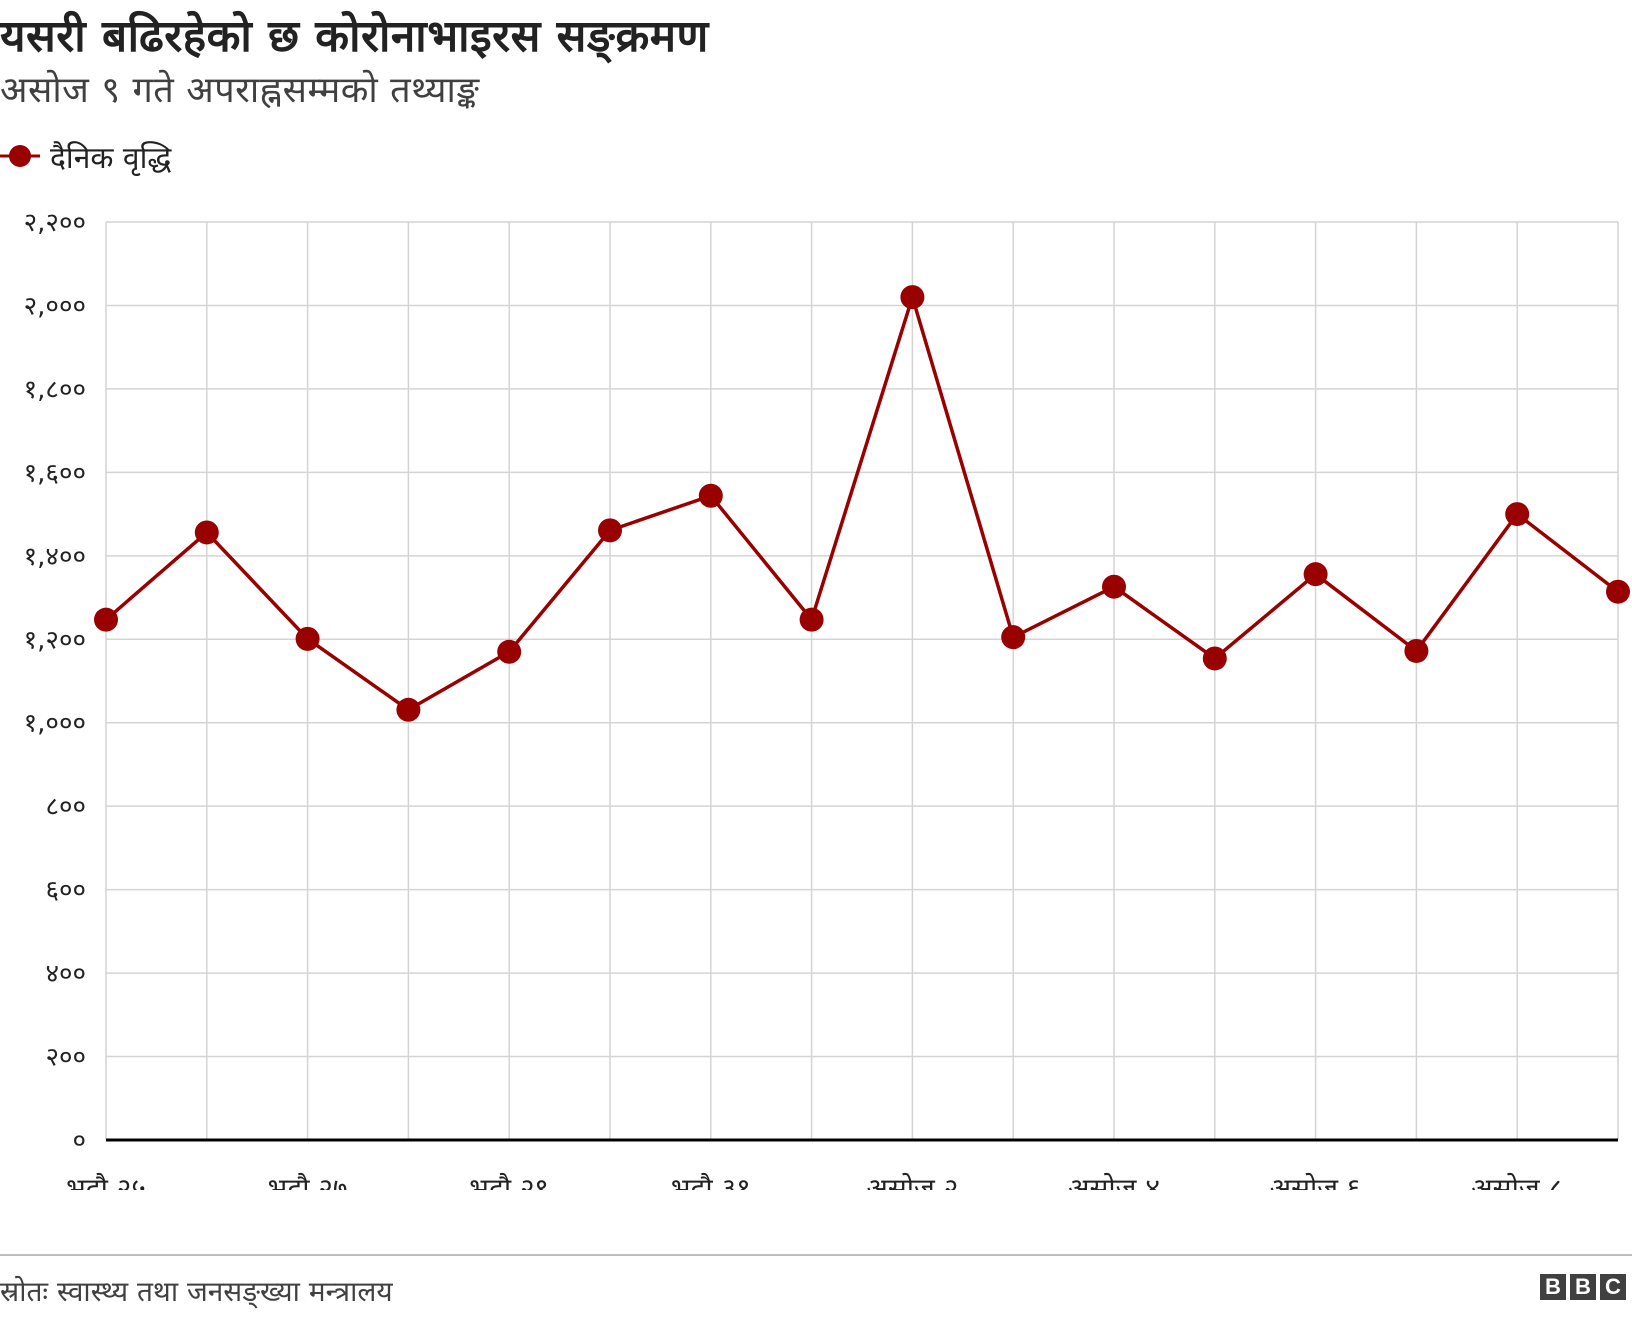  Describe the element at coordinates (55, 223) in the screenshot. I see `y-tick-label: २,२००` at that location.